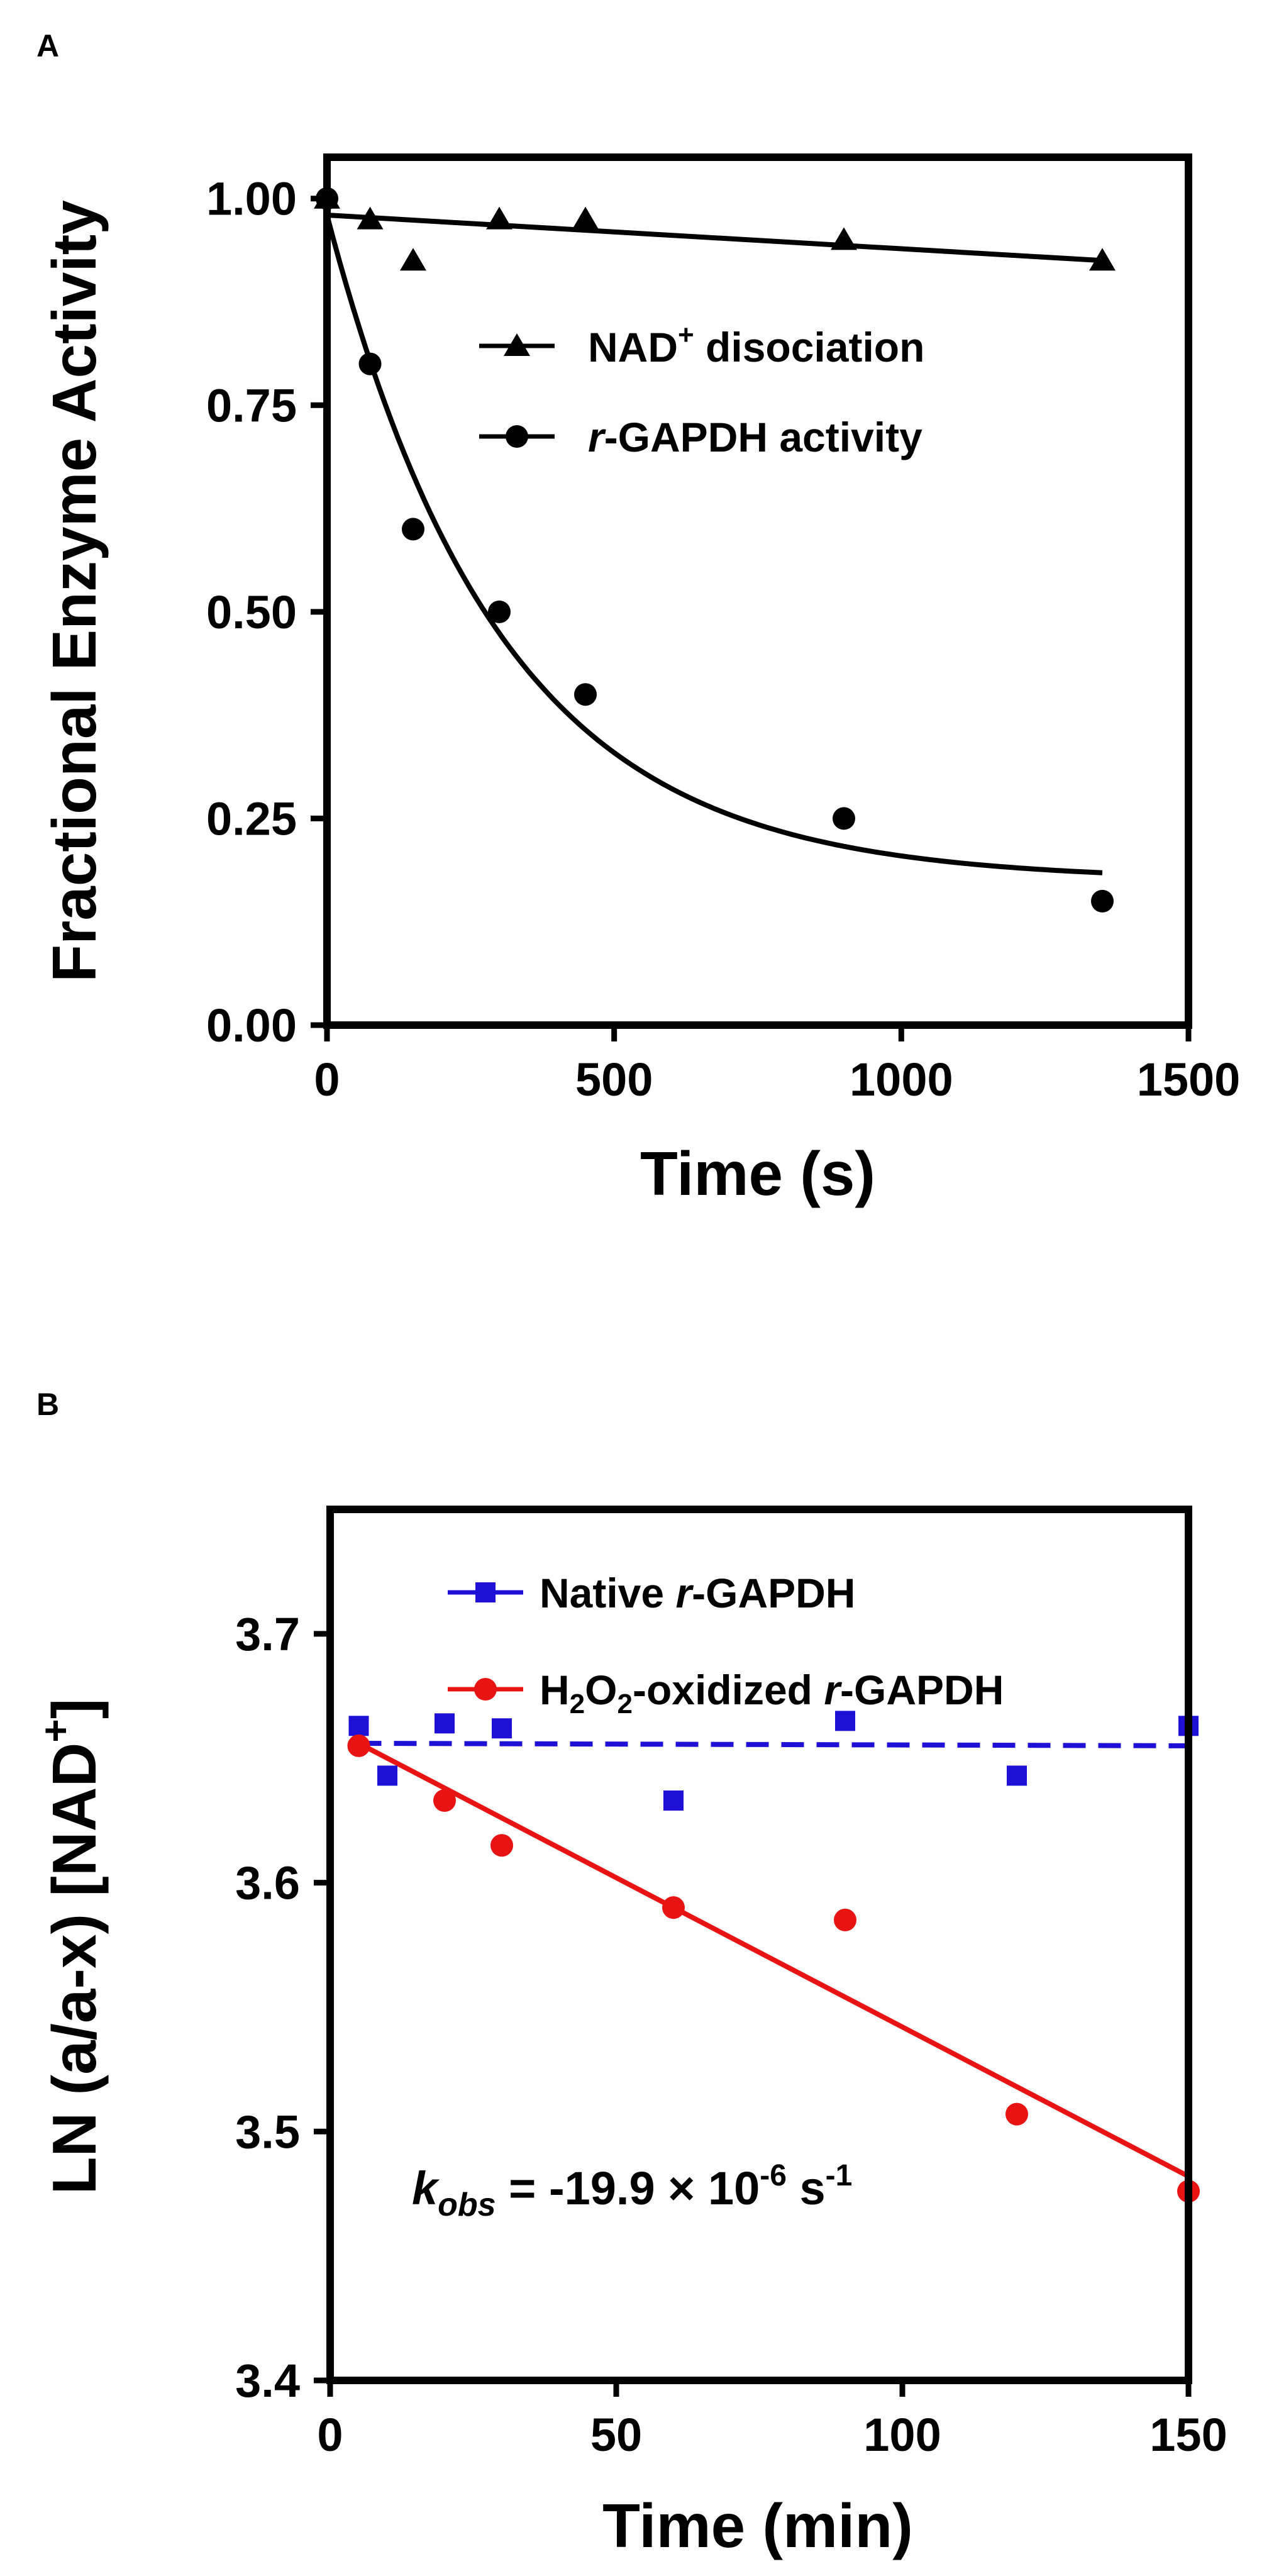 The width and height of the screenshot is (1274, 2576). I want to click on panel-b-label: B, so click(48, 1404).